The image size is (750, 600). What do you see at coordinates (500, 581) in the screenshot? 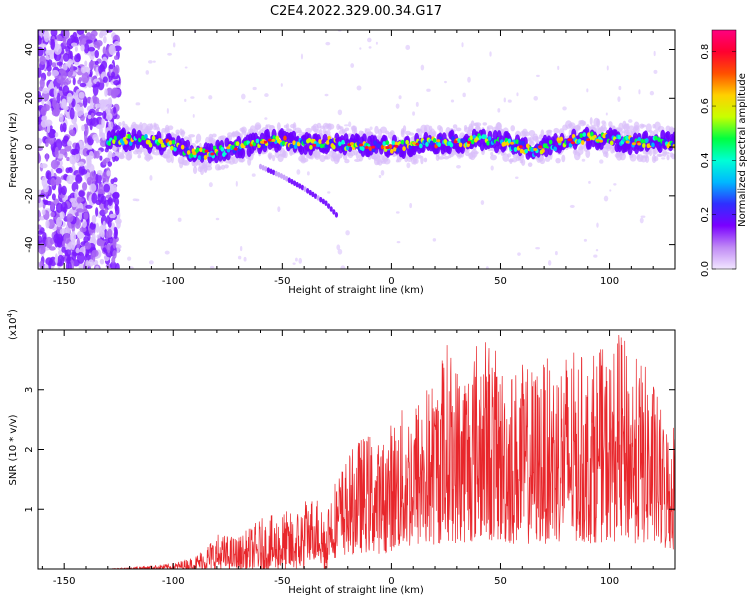
I see `x-tick-label: 50` at bounding box center [500, 581].